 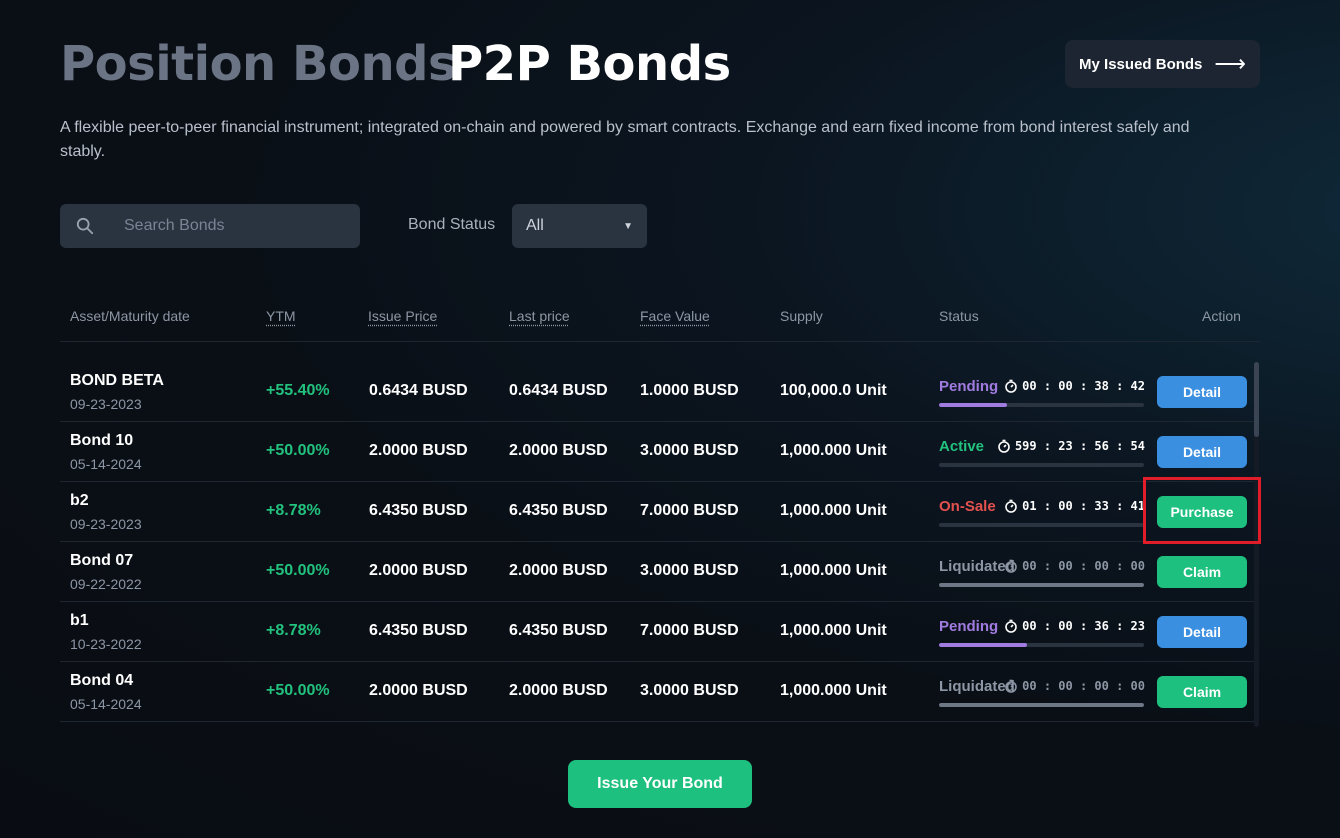 I want to click on tab-position-bonds: Position Bonds, so click(x=258, y=64).